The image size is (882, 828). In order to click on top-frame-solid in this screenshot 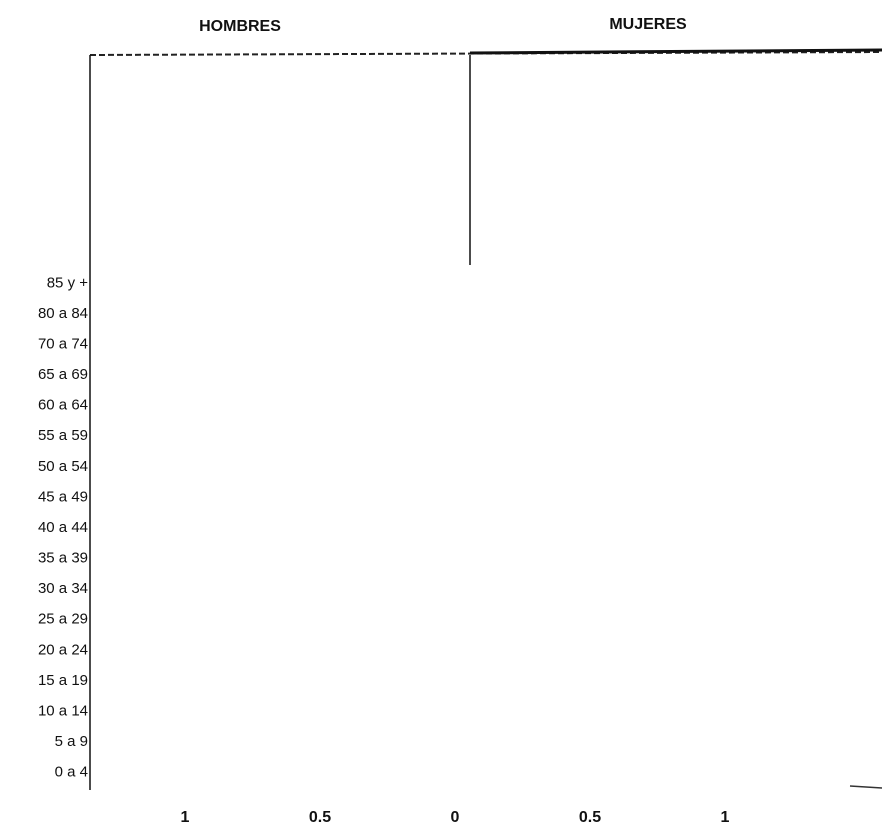, I will do `click(675, 51)`.